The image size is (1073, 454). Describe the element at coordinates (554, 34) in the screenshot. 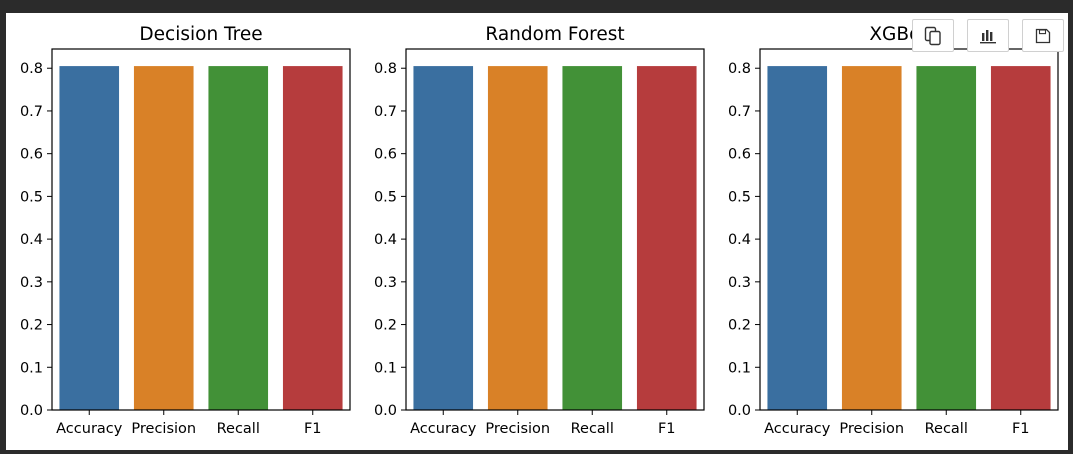

I see `chart-title: Random Forest` at that location.